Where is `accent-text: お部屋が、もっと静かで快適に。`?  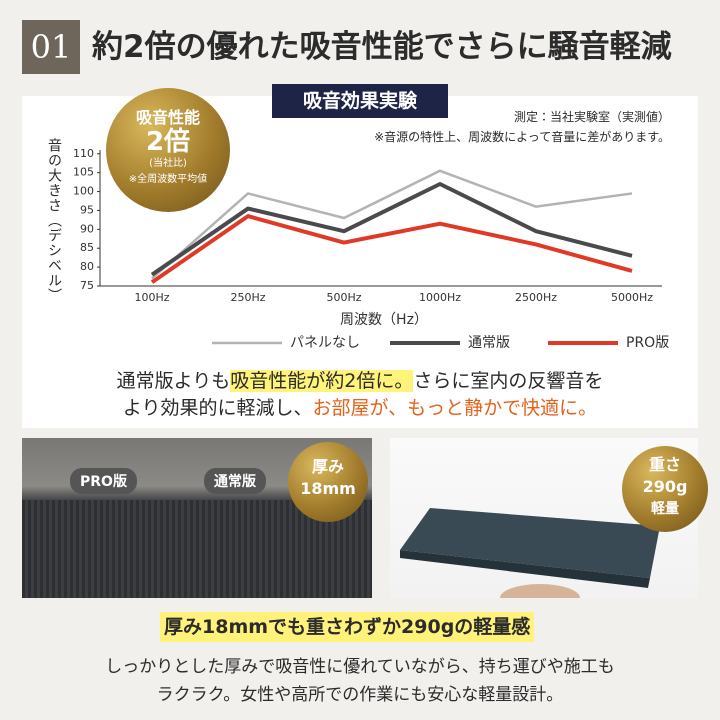
accent-text: お部屋が、もっと静かで快適に。 is located at coordinates (455, 408).